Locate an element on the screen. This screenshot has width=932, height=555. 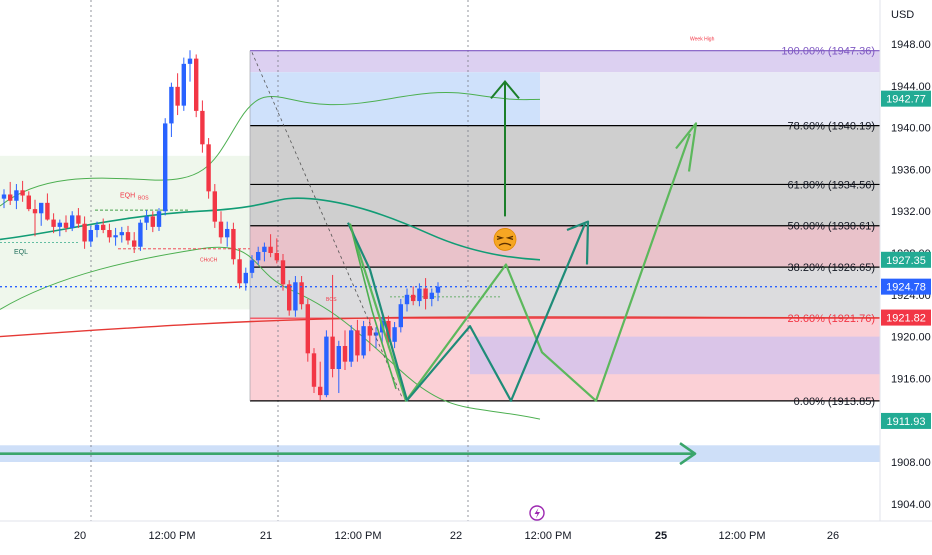
price-tick-label: 1936.00 is located at coordinates (911, 170).